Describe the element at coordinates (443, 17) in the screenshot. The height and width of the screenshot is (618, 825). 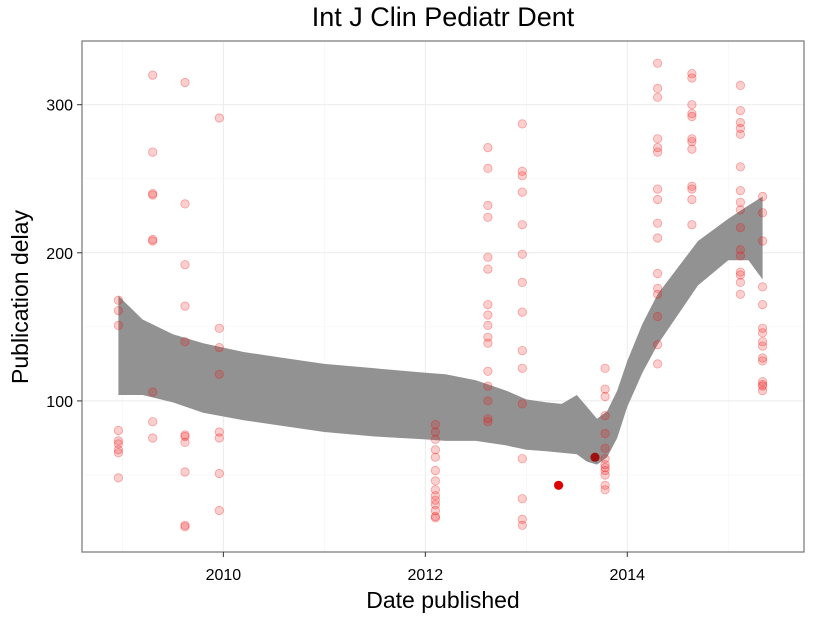
I see `chart-title: Int J Clin Pediatr Dent` at that location.